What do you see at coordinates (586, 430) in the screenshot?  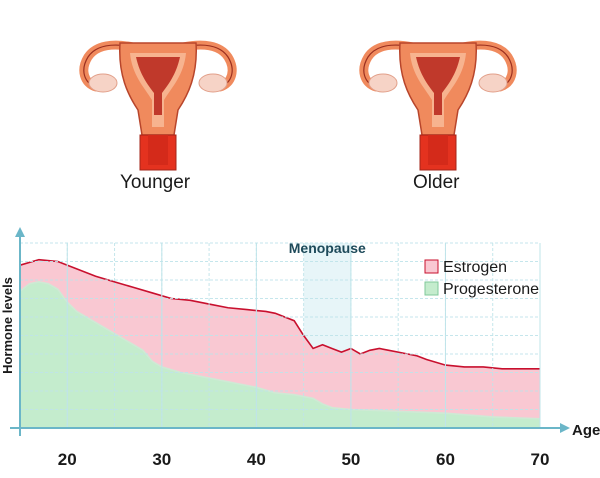 I see `x-axis-label: Age` at bounding box center [586, 430].